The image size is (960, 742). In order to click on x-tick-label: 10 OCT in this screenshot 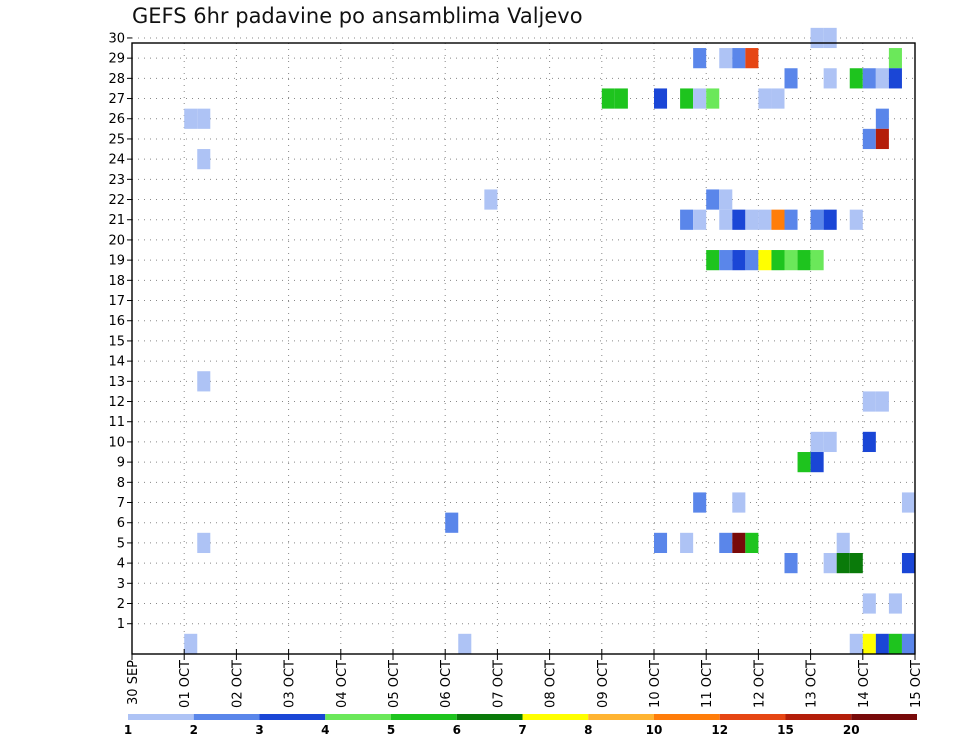, I will do `click(655, 684)`.